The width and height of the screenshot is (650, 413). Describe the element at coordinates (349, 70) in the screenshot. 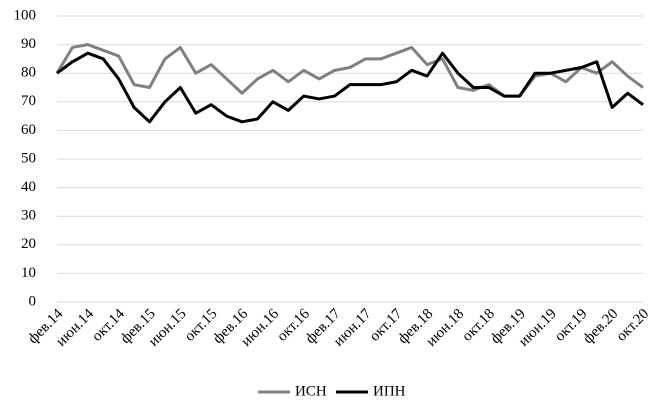

I see `series-line` at that location.